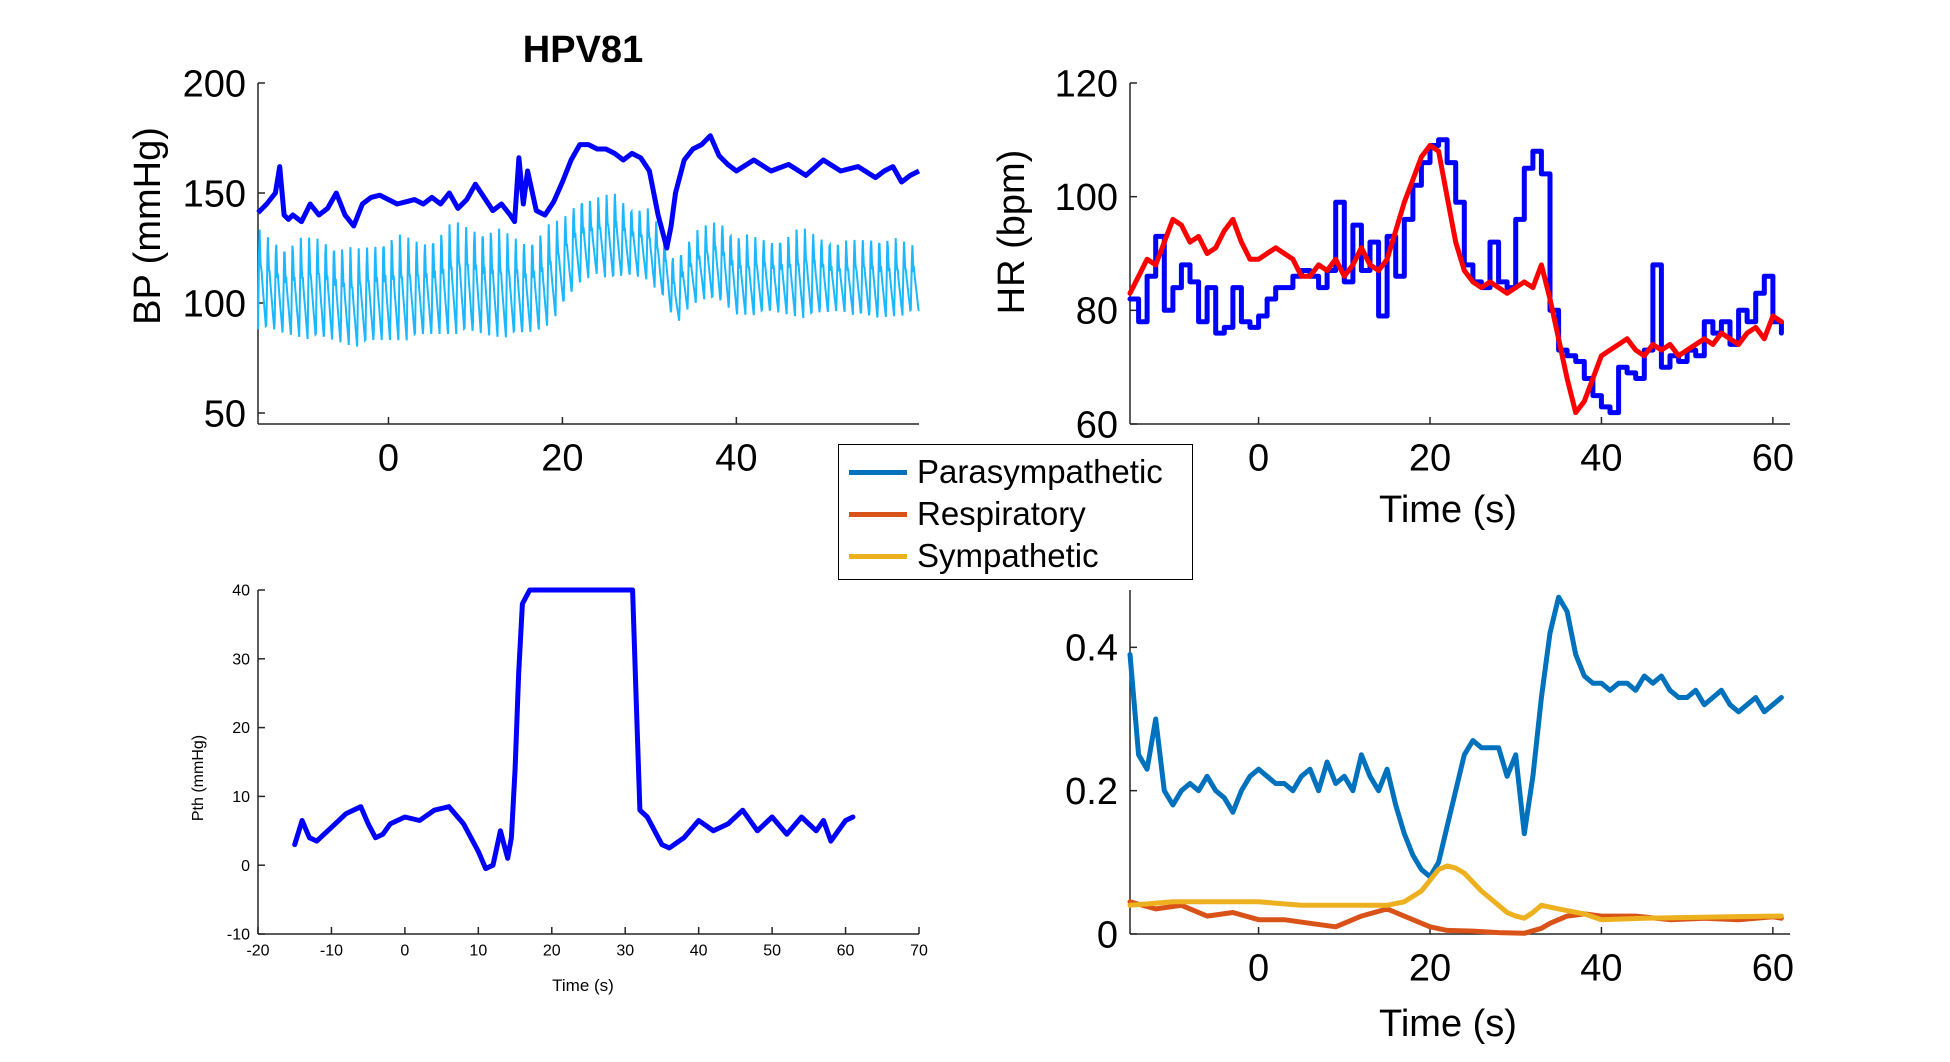 This screenshot has width=1950, height=1062. What do you see at coordinates (1773, 458) in the screenshot?
I see `hr-x-tick-label: 60` at bounding box center [1773, 458].